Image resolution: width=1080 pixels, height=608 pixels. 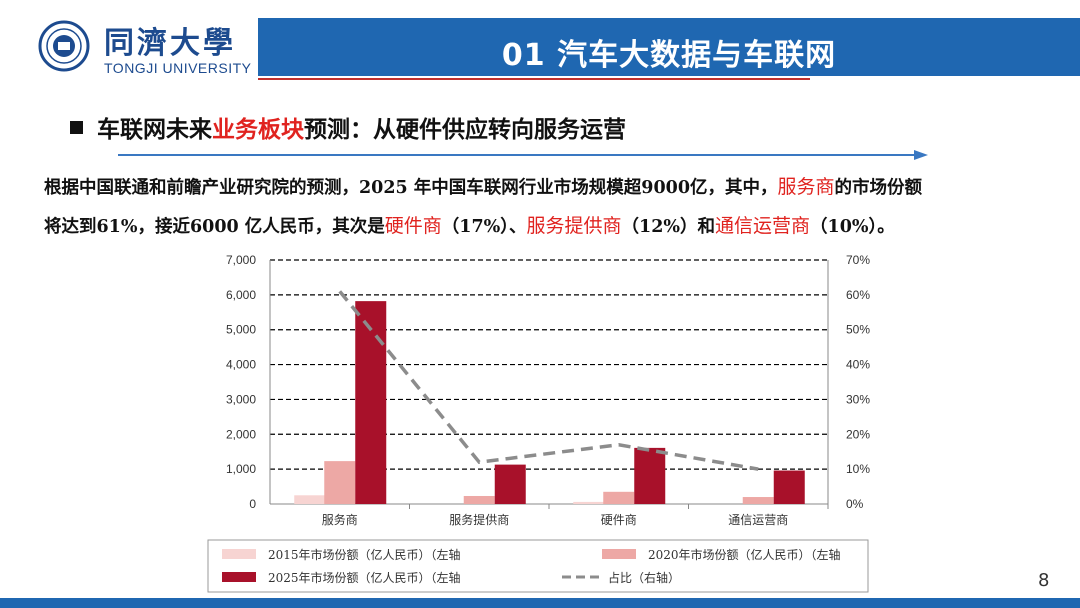 I want to click on y-left-tick-label: 2,000, so click(x=241, y=434).